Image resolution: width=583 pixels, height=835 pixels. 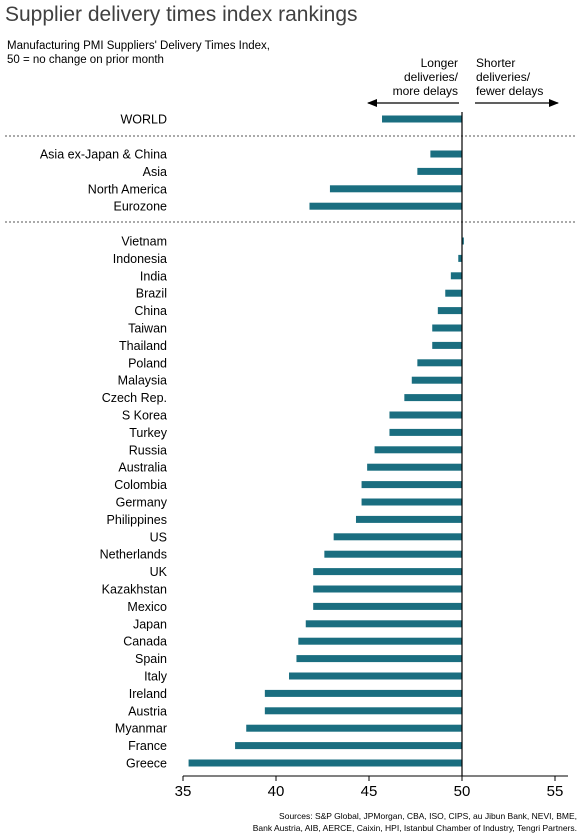 I want to click on bar-philippines, so click(x=408, y=519).